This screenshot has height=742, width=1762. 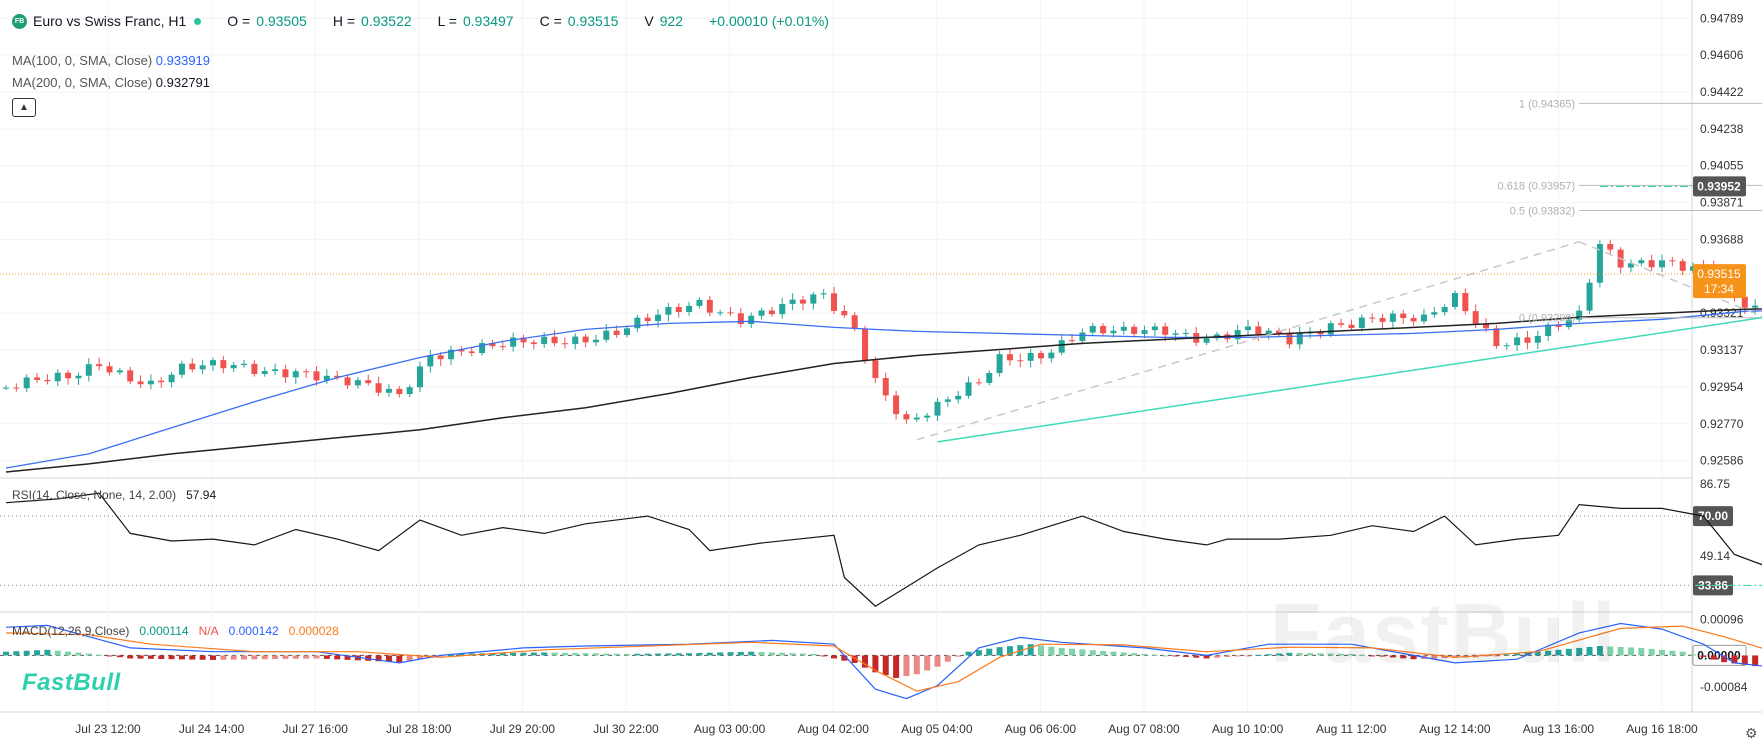 What do you see at coordinates (1751, 733) in the screenshot?
I see `gear-icon: ⚙` at bounding box center [1751, 733].